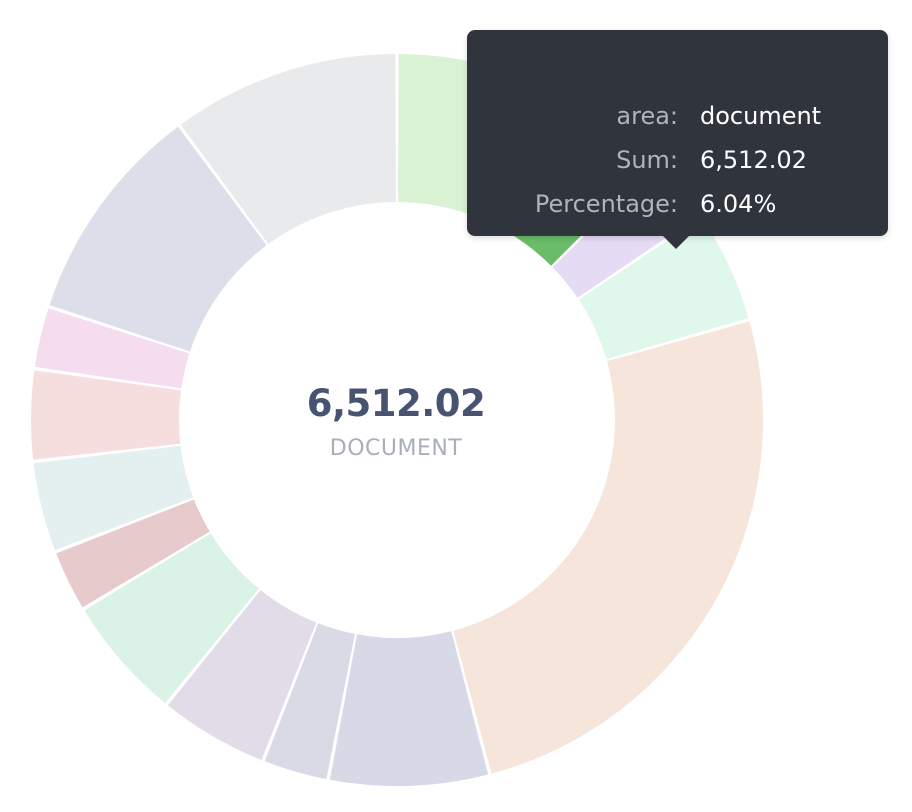 The height and width of the screenshot is (812, 912). Describe the element at coordinates (647, 116) in the screenshot. I see `tooltip-key: area:` at that location.